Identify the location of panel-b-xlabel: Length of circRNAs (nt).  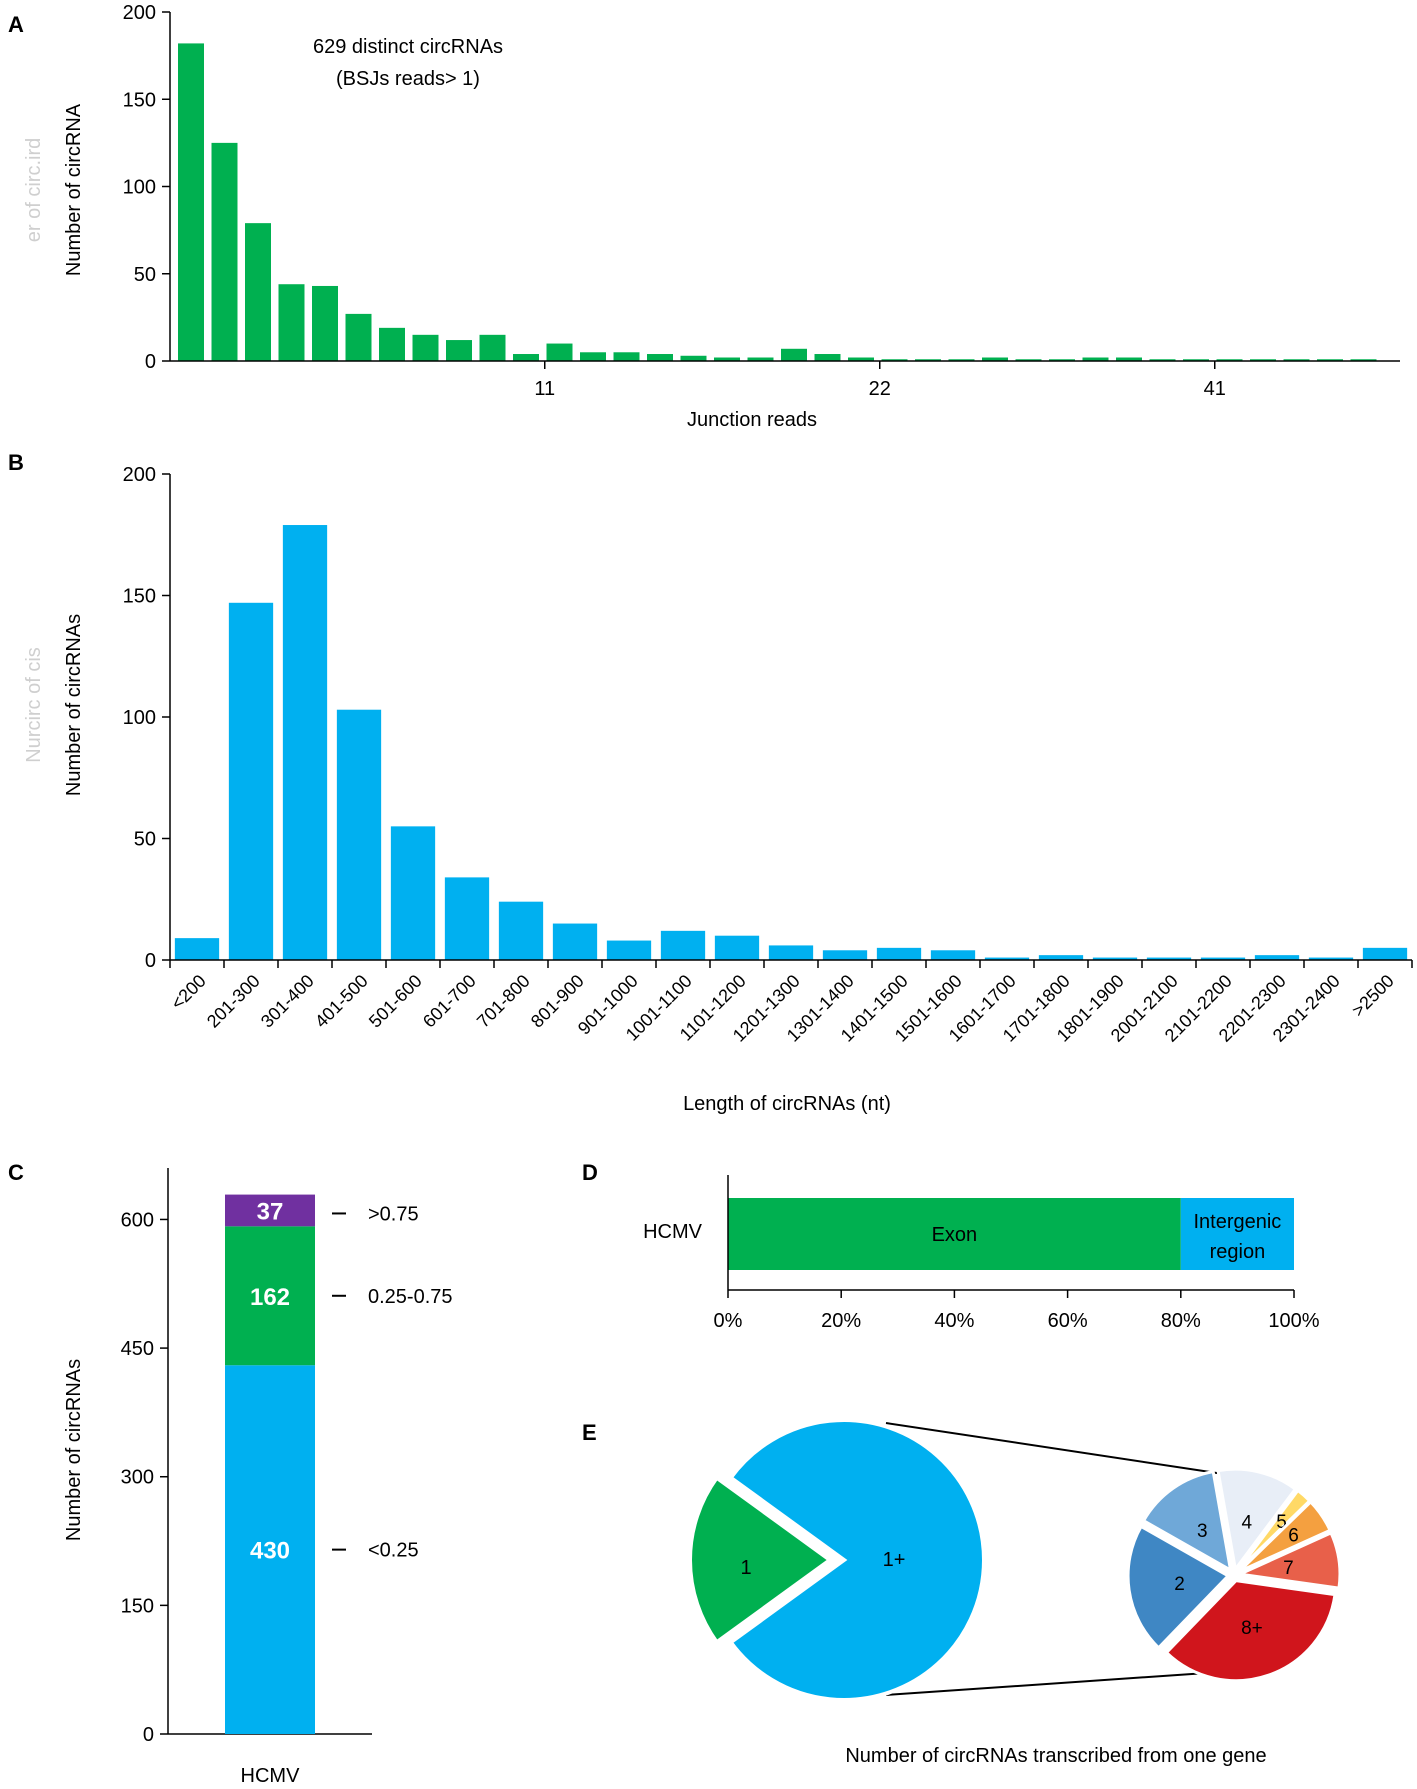
(787, 1104).